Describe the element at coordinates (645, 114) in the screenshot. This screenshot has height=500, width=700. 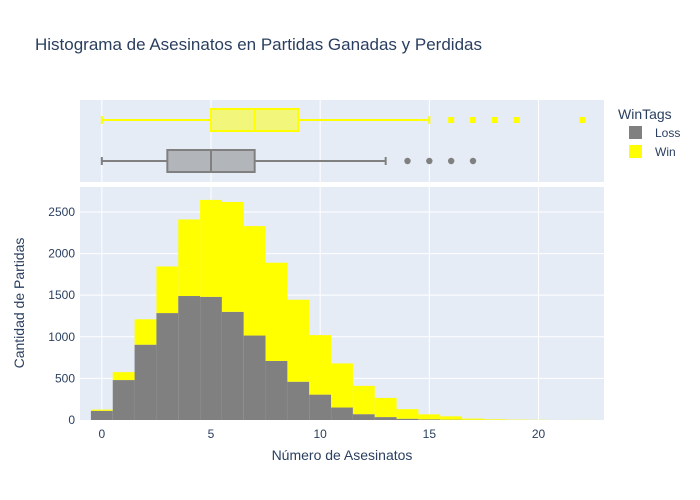
I see `legend-title: WinTags` at that location.